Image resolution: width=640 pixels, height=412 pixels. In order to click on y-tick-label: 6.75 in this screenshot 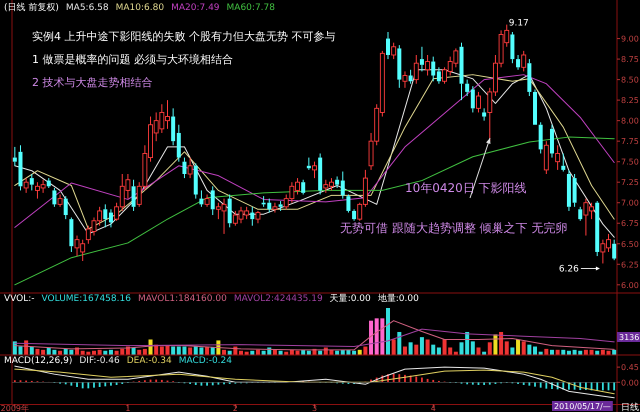, I will do `click(630, 223)`.